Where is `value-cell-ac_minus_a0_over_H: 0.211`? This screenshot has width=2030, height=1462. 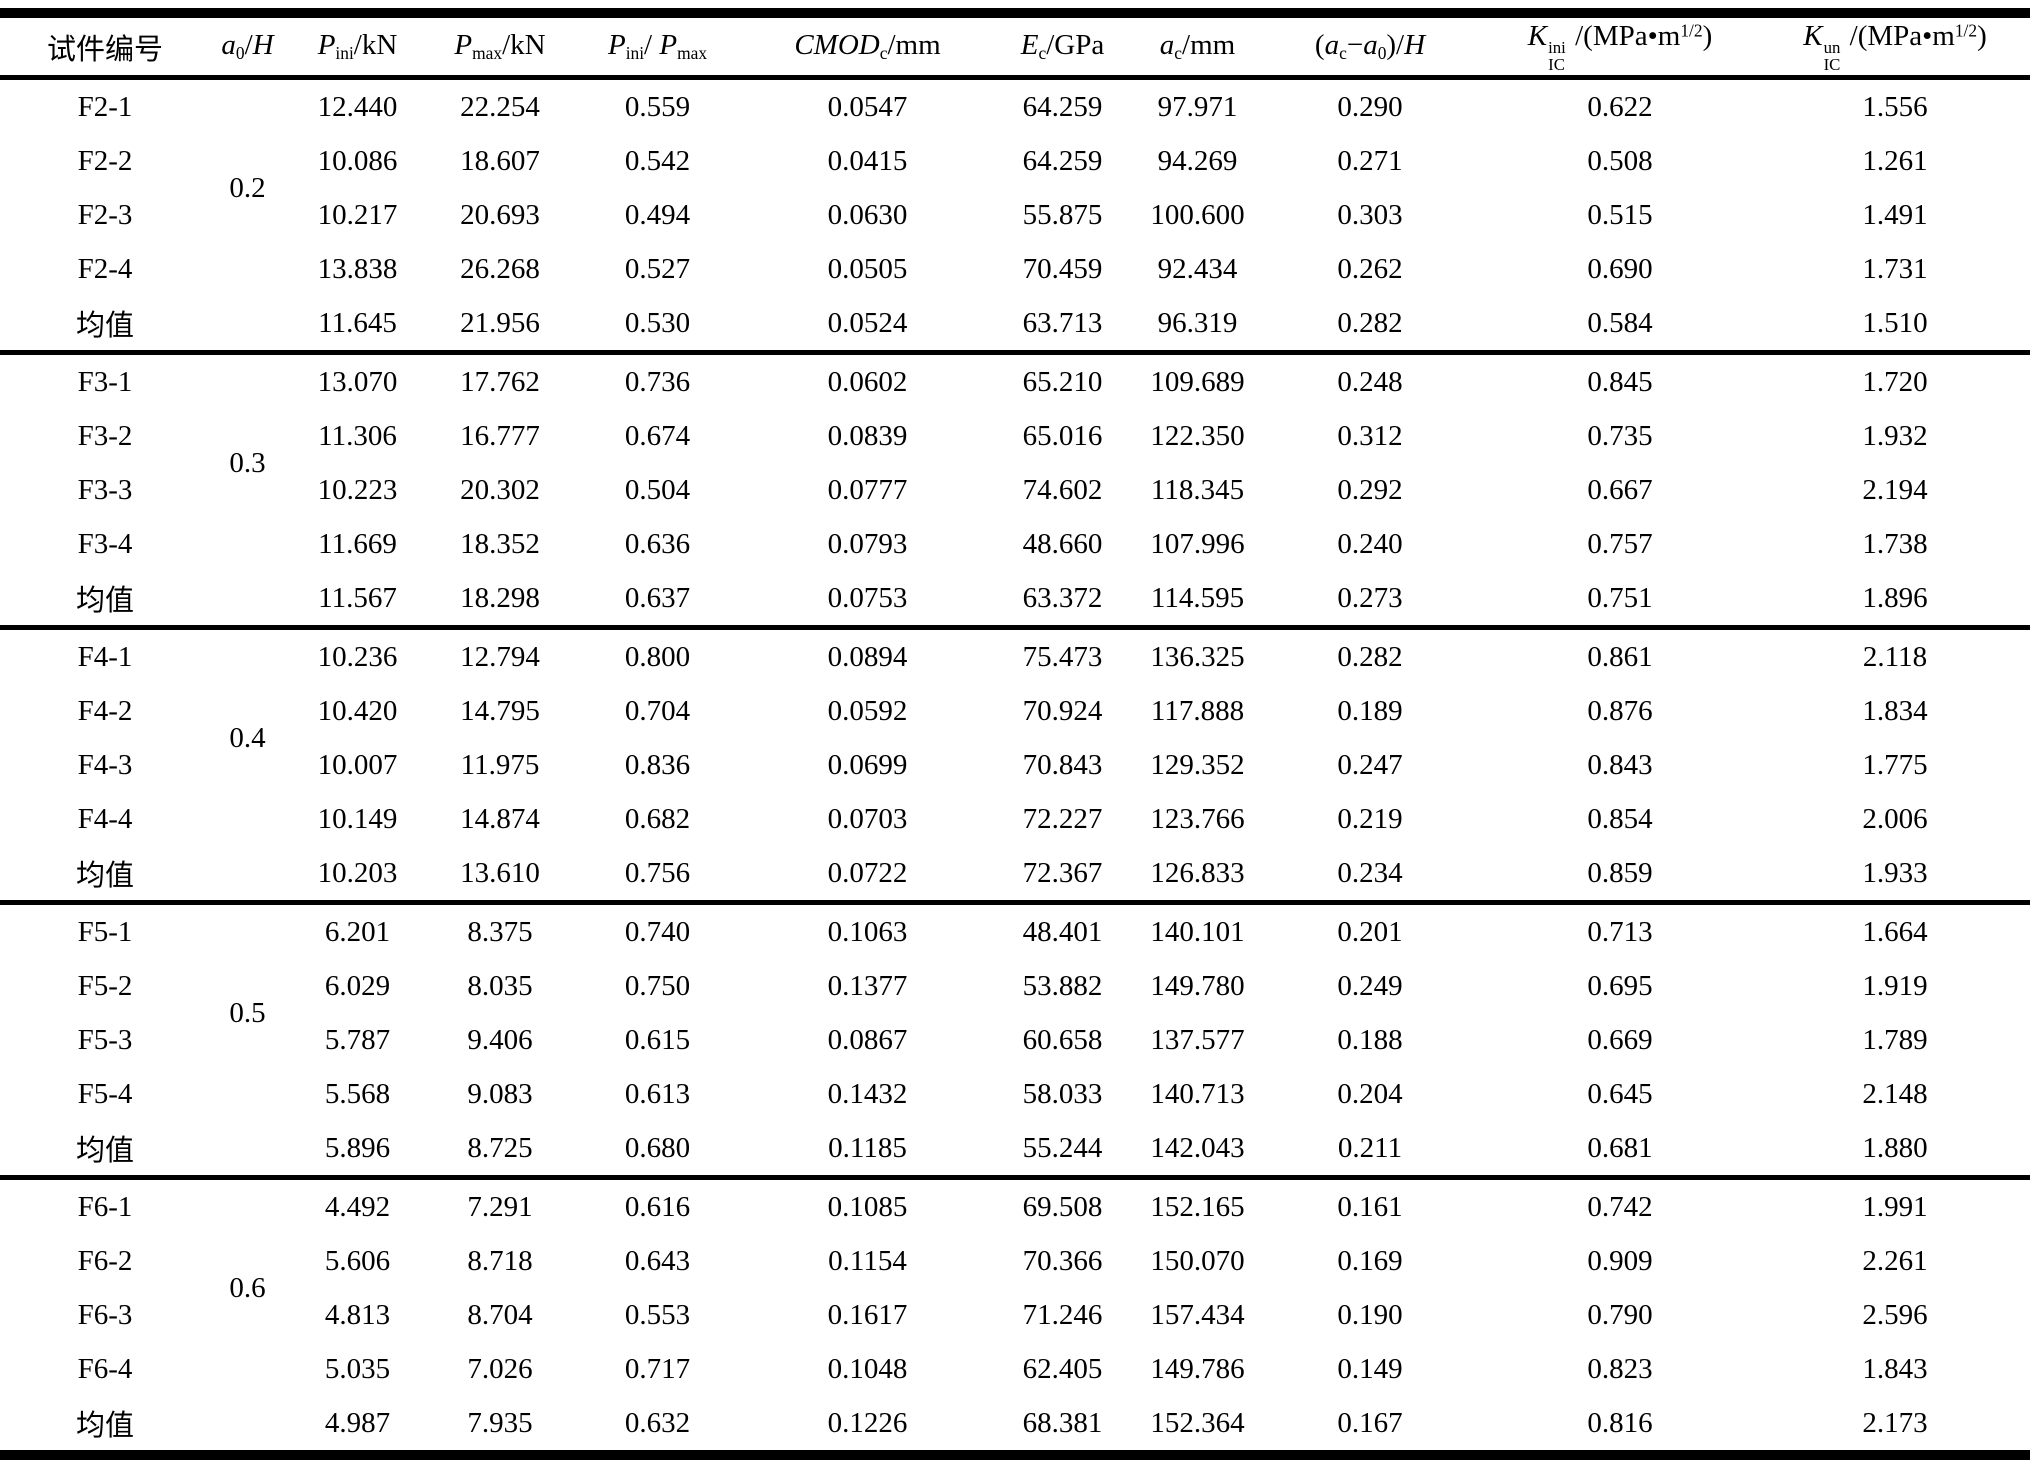
value-cell-ac_minus_a0_over_H: 0.211 is located at coordinates (1370, 1150).